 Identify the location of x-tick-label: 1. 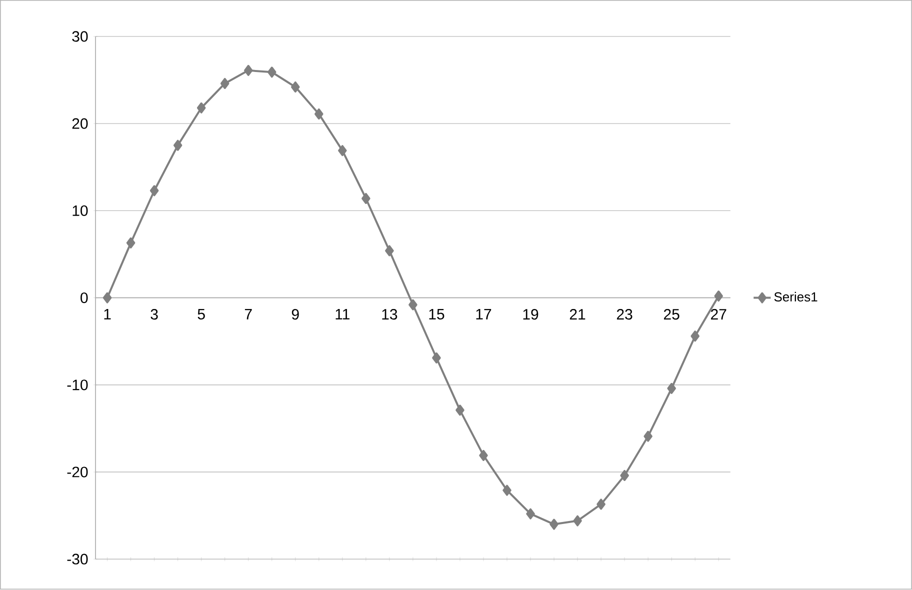
(107, 314).